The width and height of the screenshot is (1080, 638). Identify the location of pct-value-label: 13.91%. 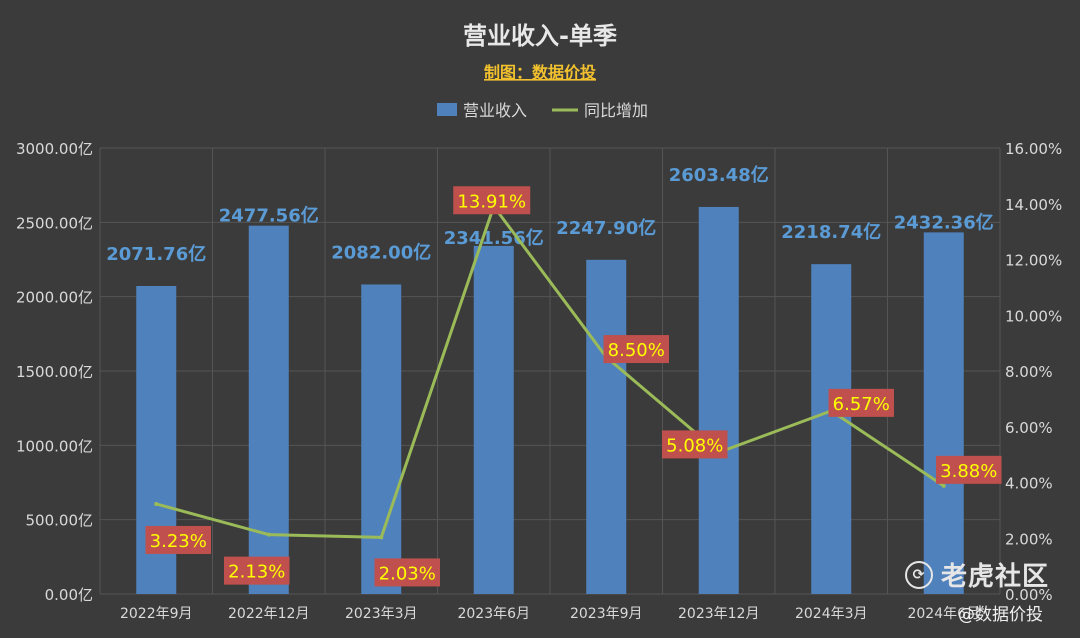
(491, 201).